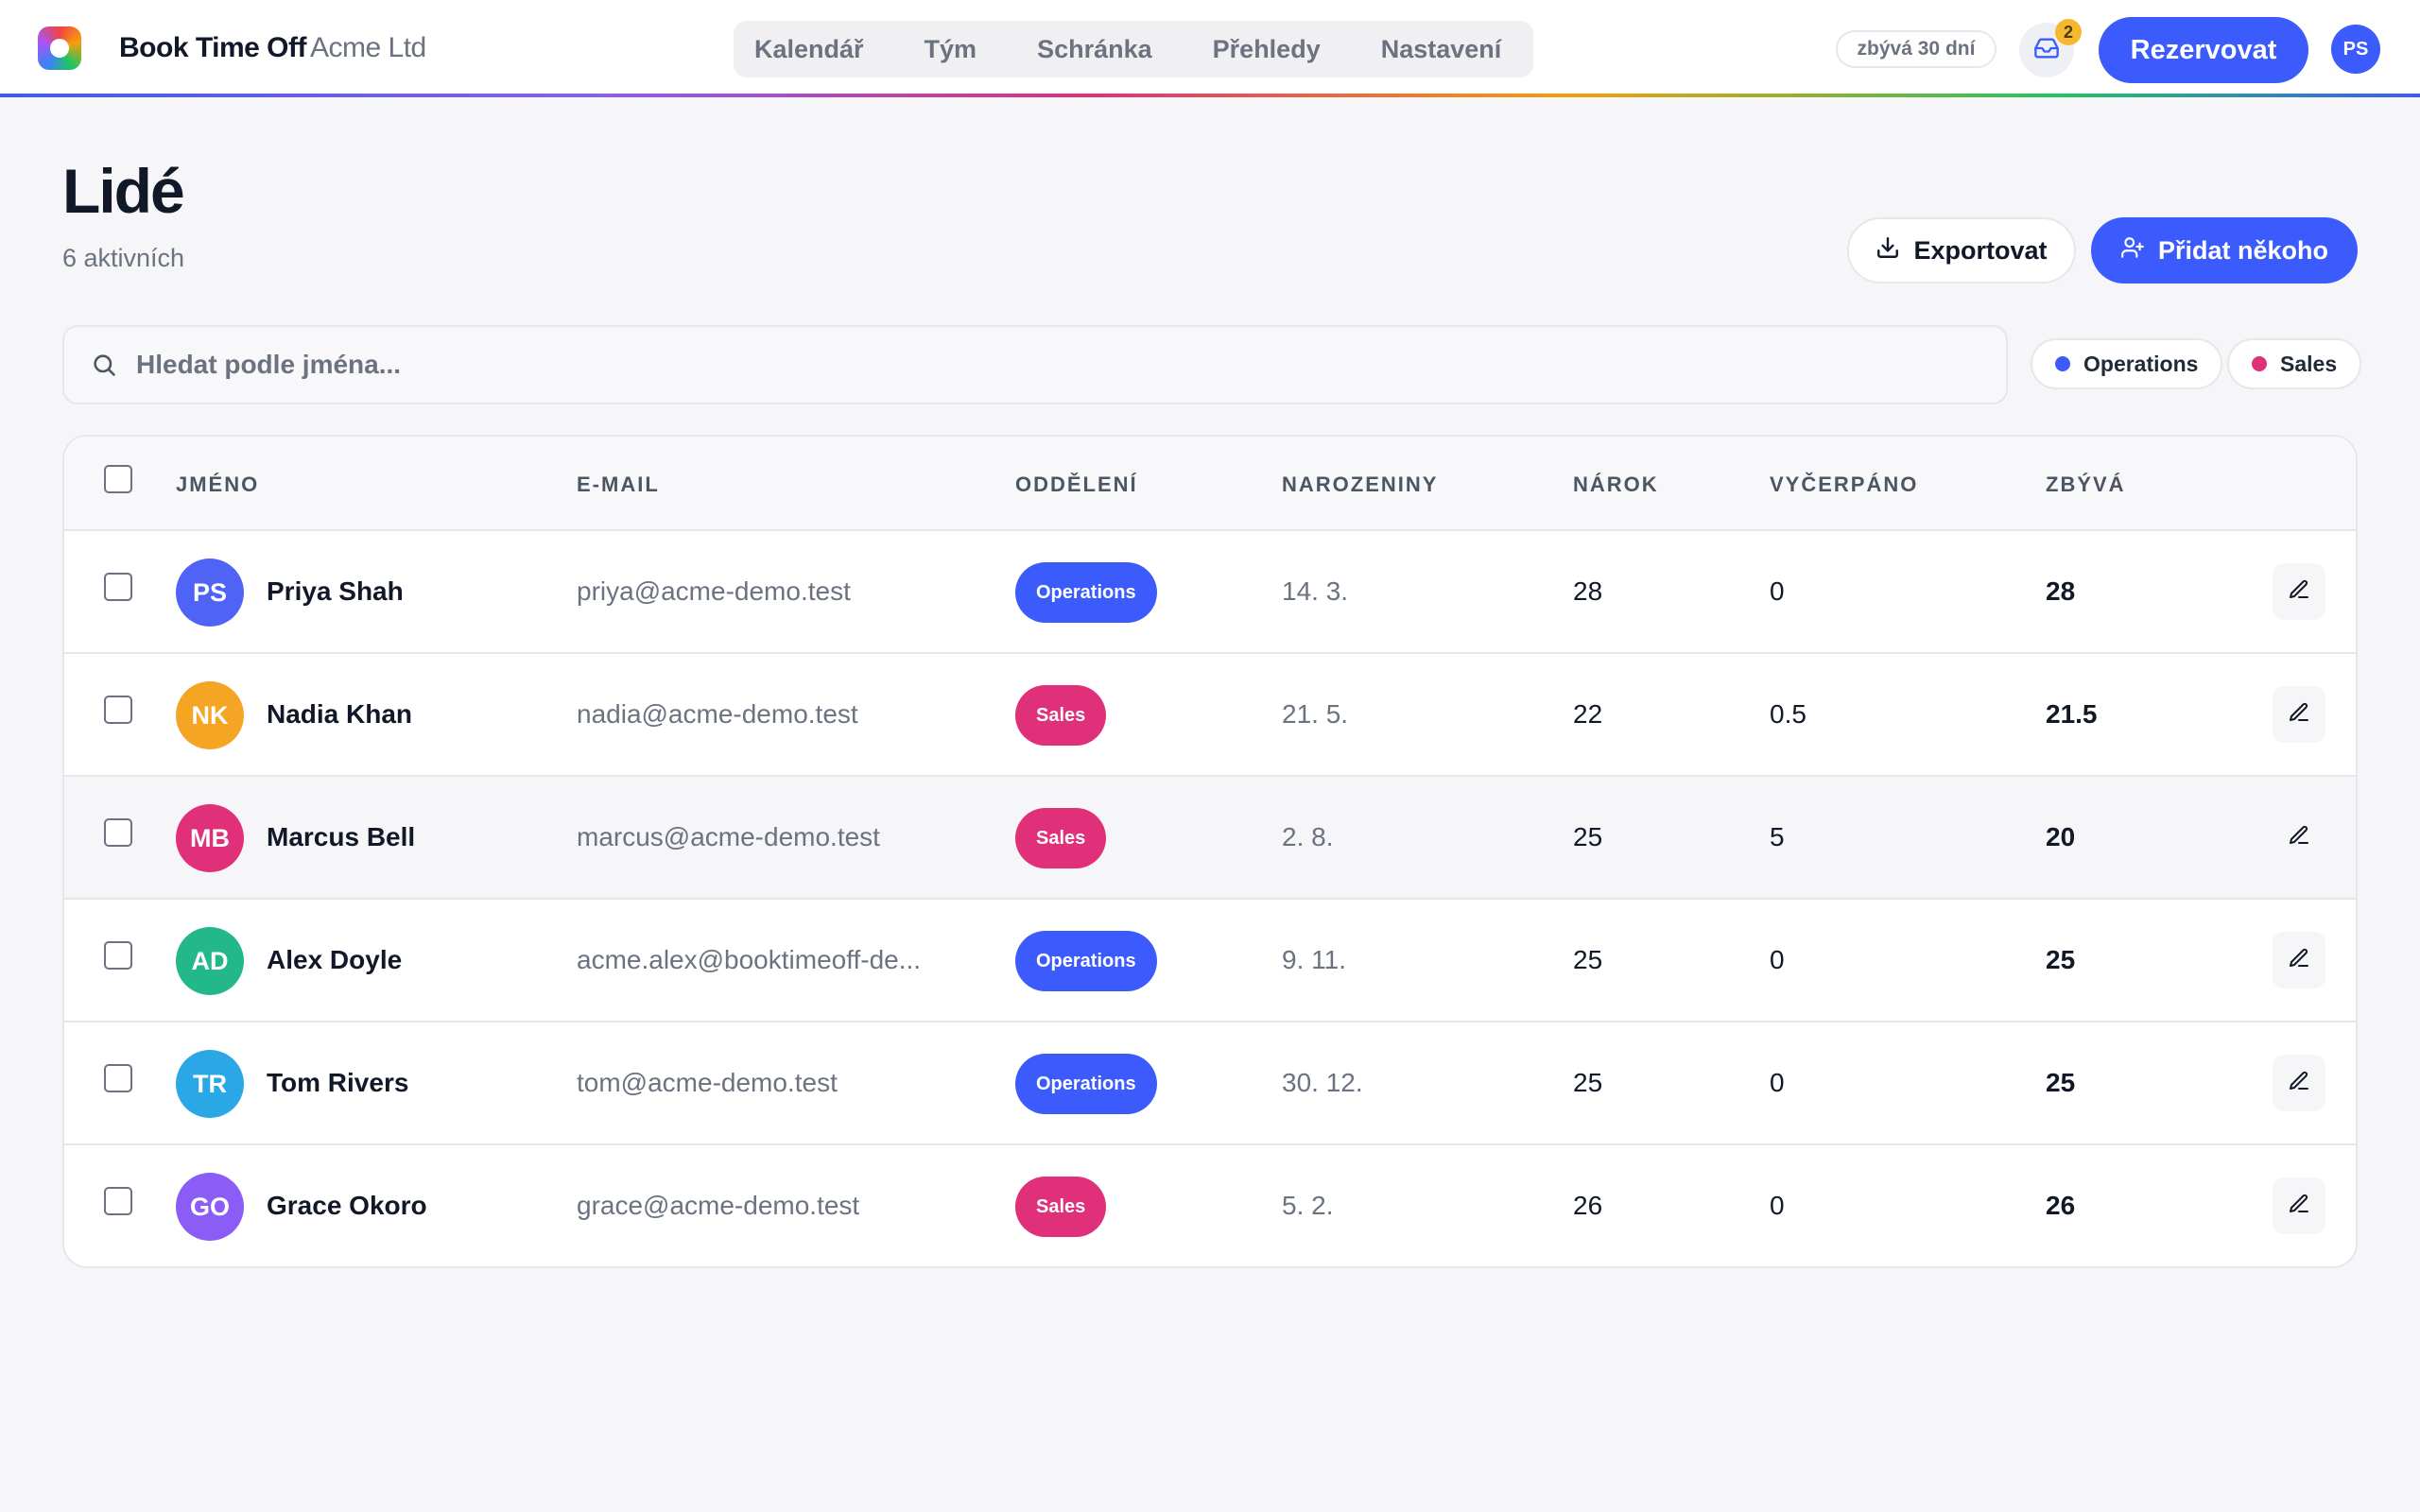  What do you see at coordinates (618, 484) in the screenshot?
I see `column-header-email: E-MAIL` at bounding box center [618, 484].